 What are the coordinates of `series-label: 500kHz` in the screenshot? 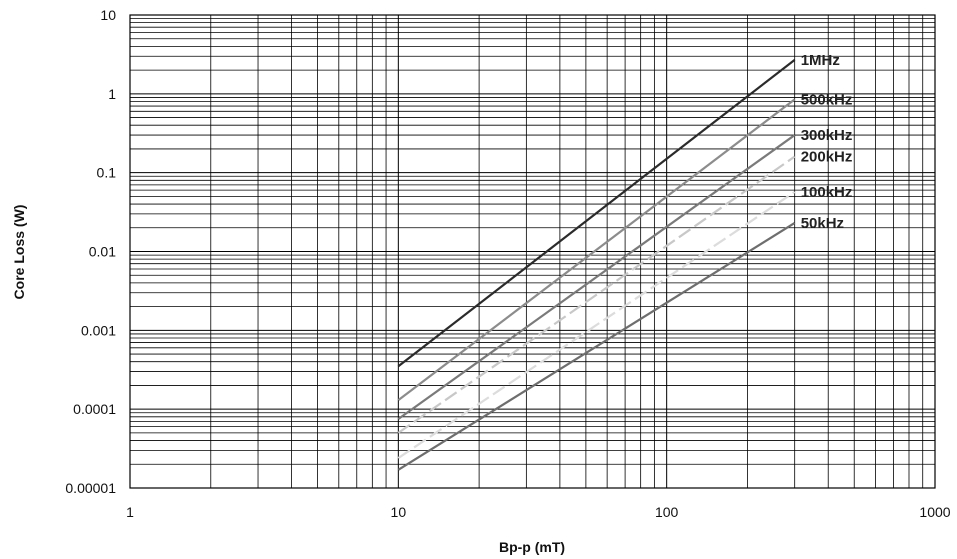 It's located at (827, 99).